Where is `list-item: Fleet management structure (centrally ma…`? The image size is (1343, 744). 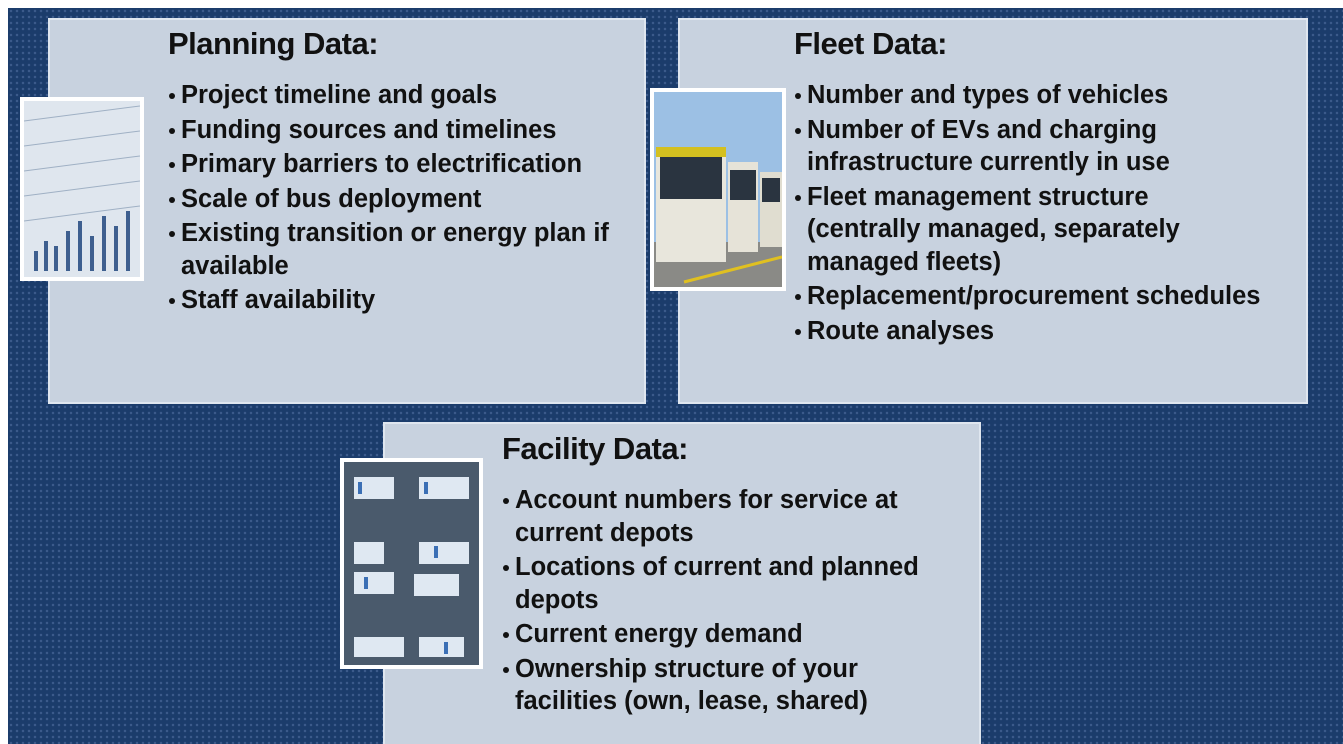
list-item: Fleet management structure (centrally ma… is located at coordinates (1029, 230).